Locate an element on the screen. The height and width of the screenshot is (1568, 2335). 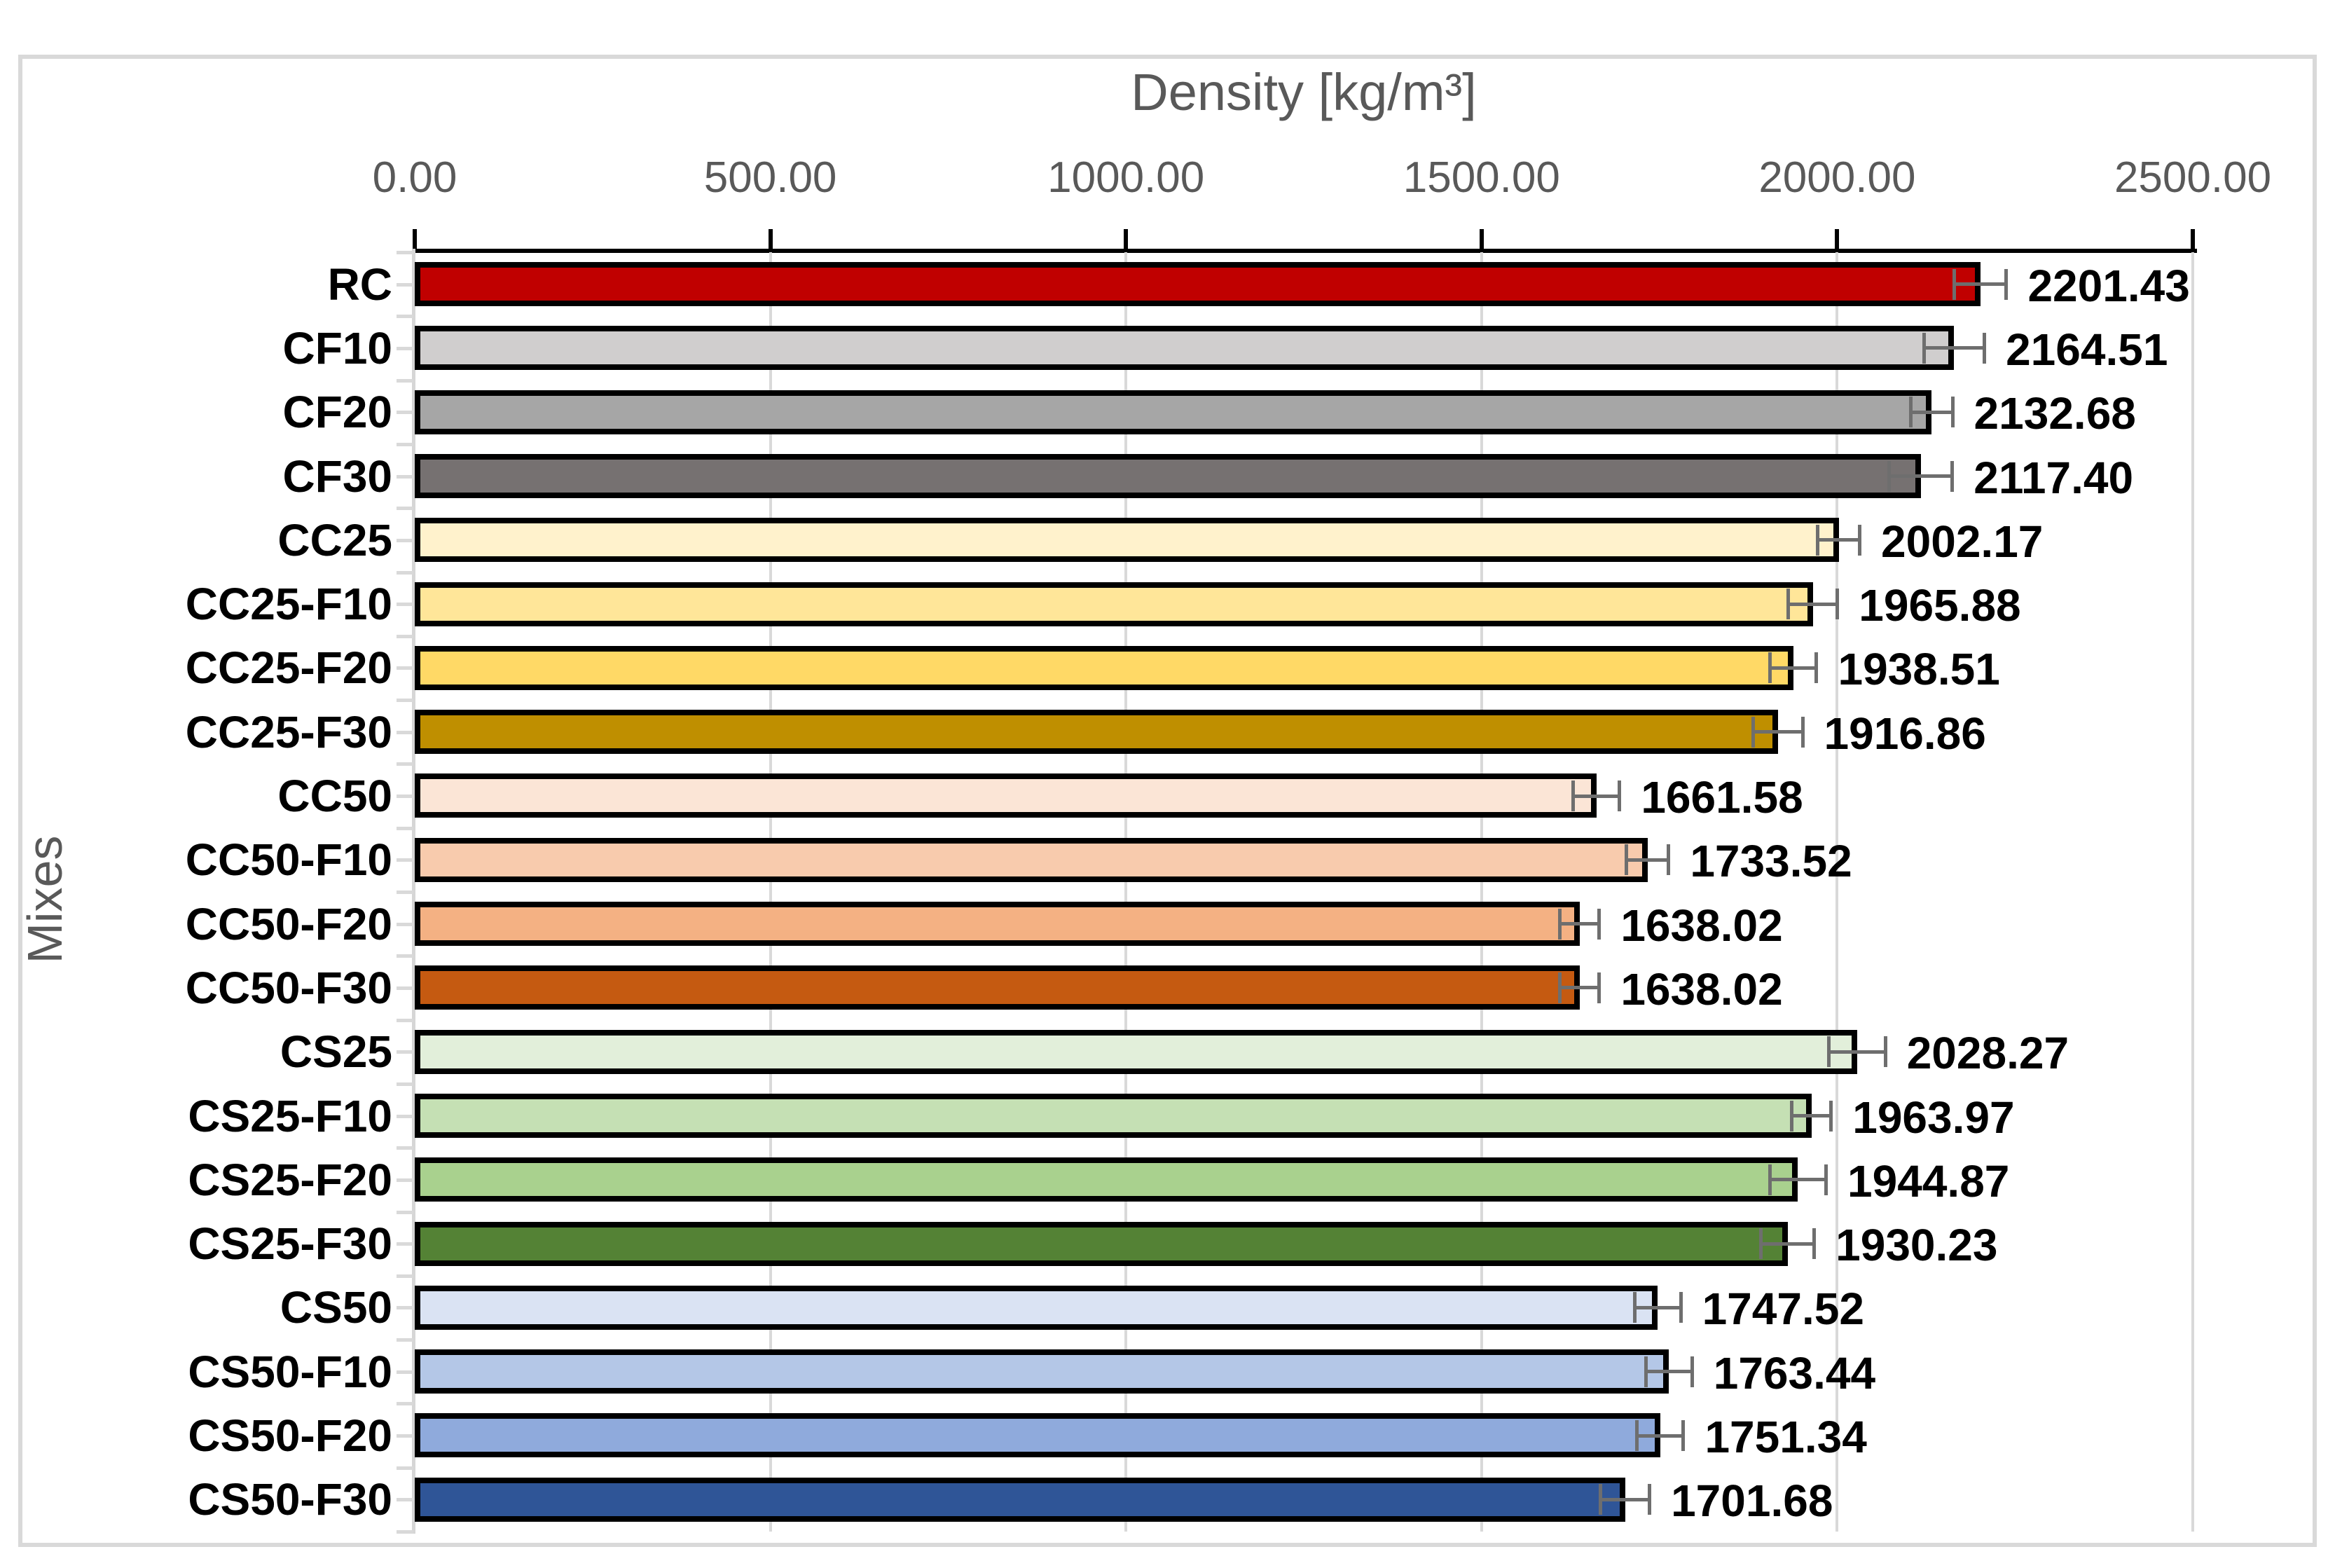
value-label: 1701.68 is located at coordinates (1752, 1501).